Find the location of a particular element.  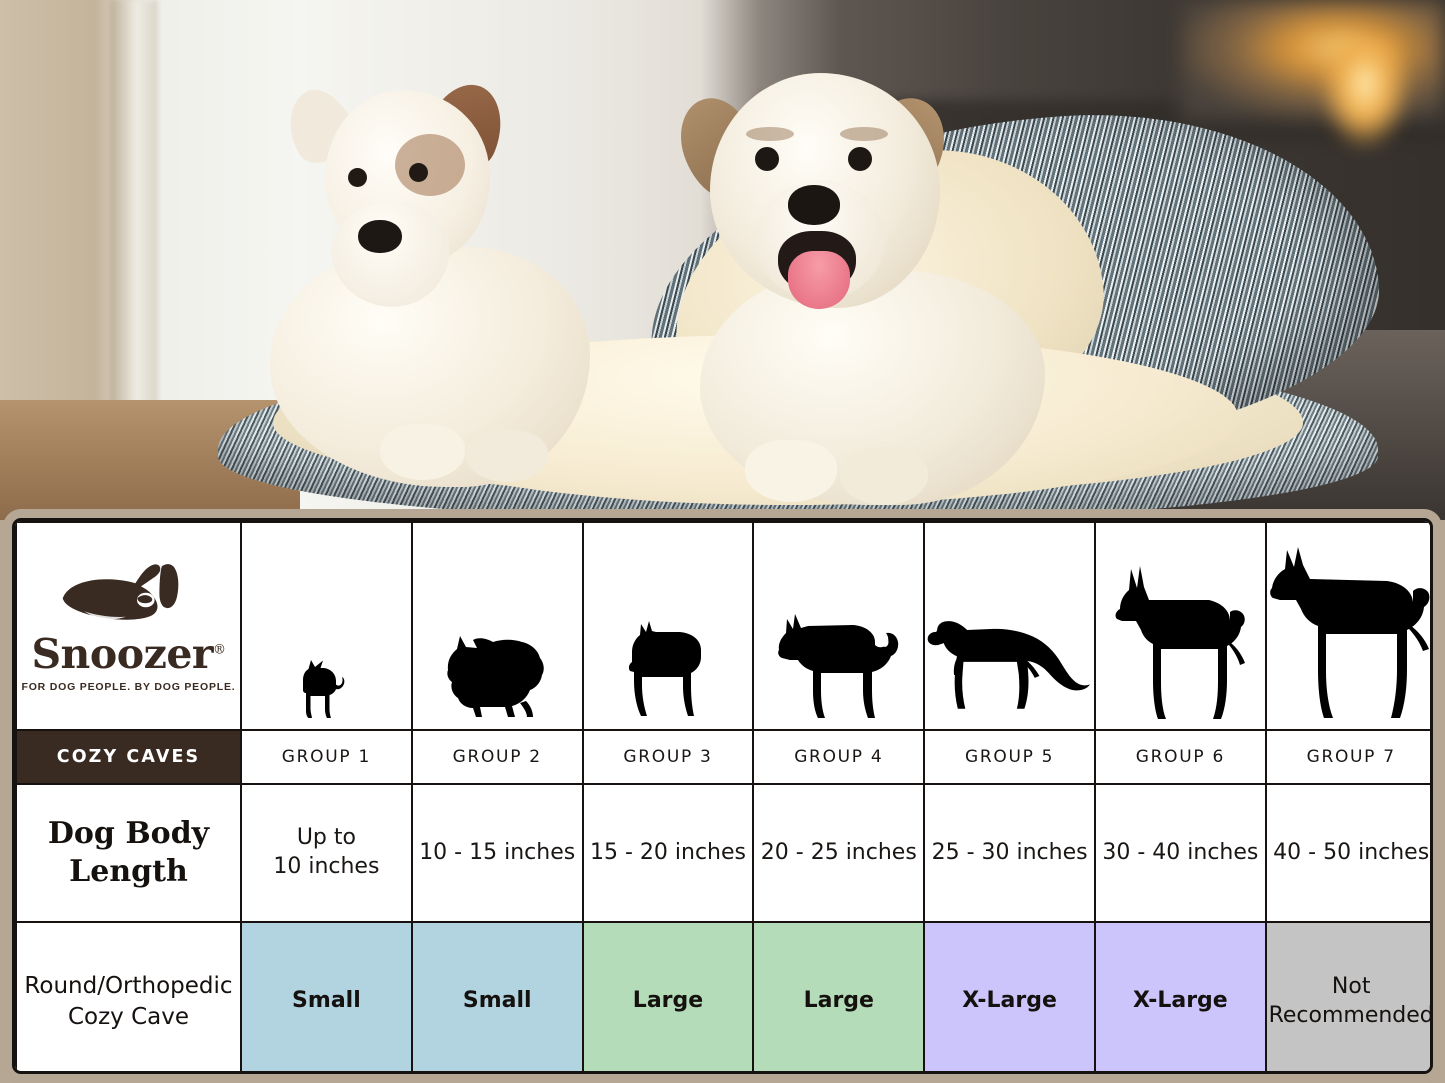

recommended-size-value-2: Small is located at coordinates (497, 1001).